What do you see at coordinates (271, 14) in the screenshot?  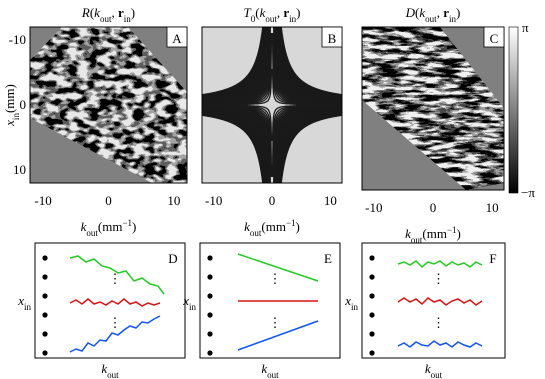 I see `panel-title: T0(kout, rin)` at bounding box center [271, 14].